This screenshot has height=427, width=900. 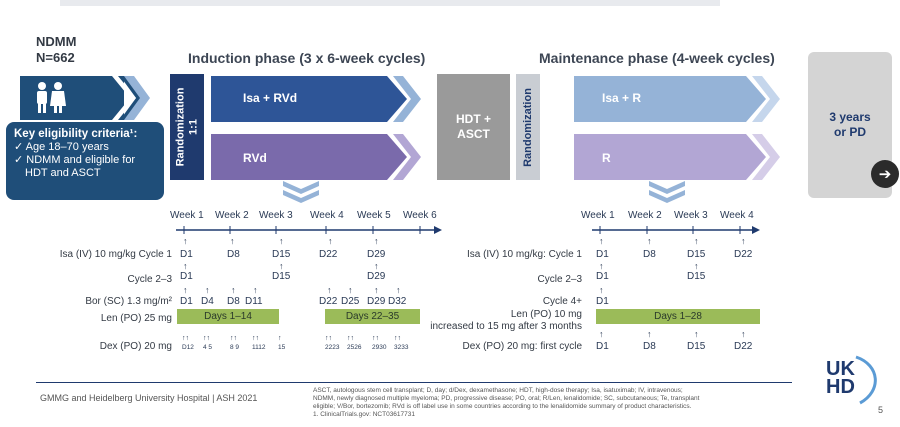 What do you see at coordinates (55, 57) in the screenshot?
I see `population-n: N=662` at bounding box center [55, 57].